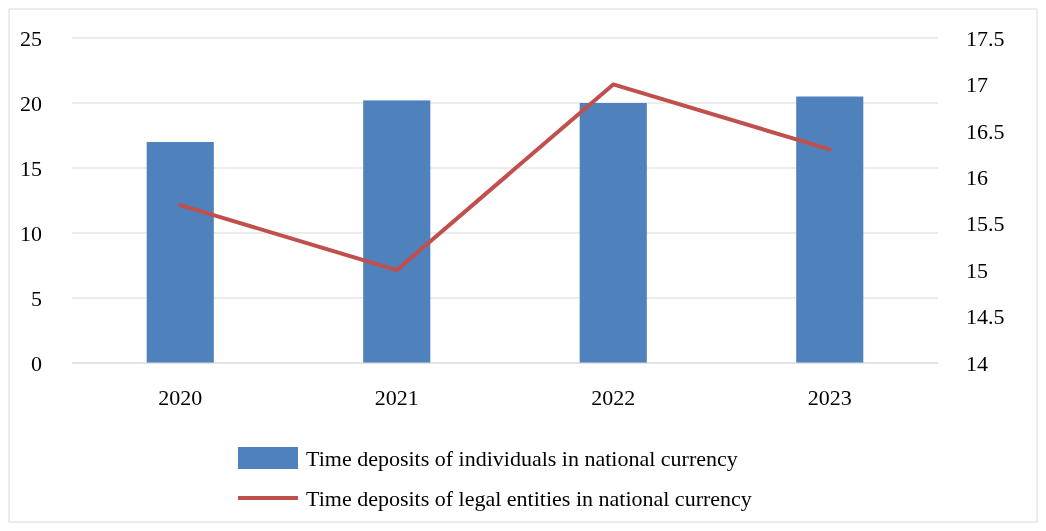 This screenshot has height=531, width=1046. Describe the element at coordinates (31, 103) in the screenshot. I see `y-tick-label: 20` at that location.